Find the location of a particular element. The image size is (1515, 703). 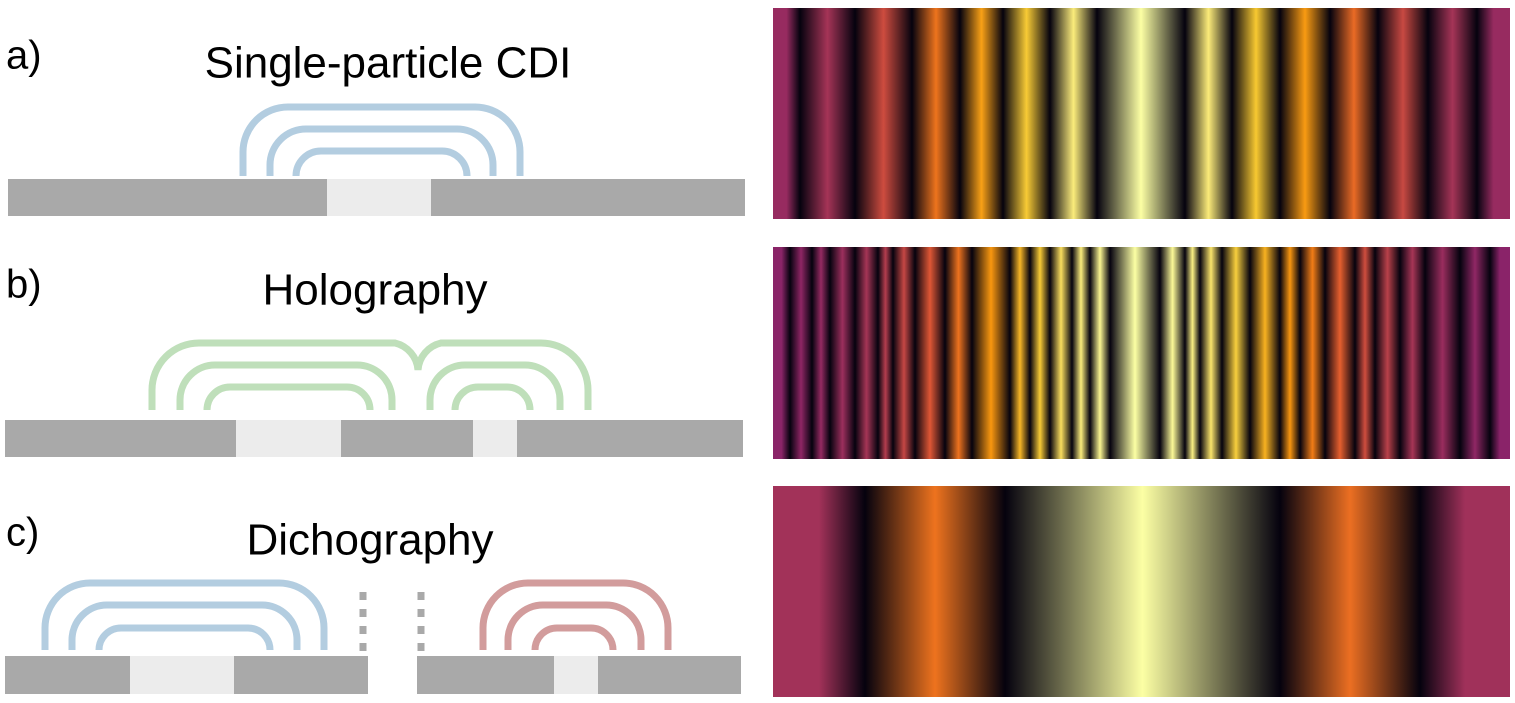

panel-title: Dichography is located at coordinates (369, 540).